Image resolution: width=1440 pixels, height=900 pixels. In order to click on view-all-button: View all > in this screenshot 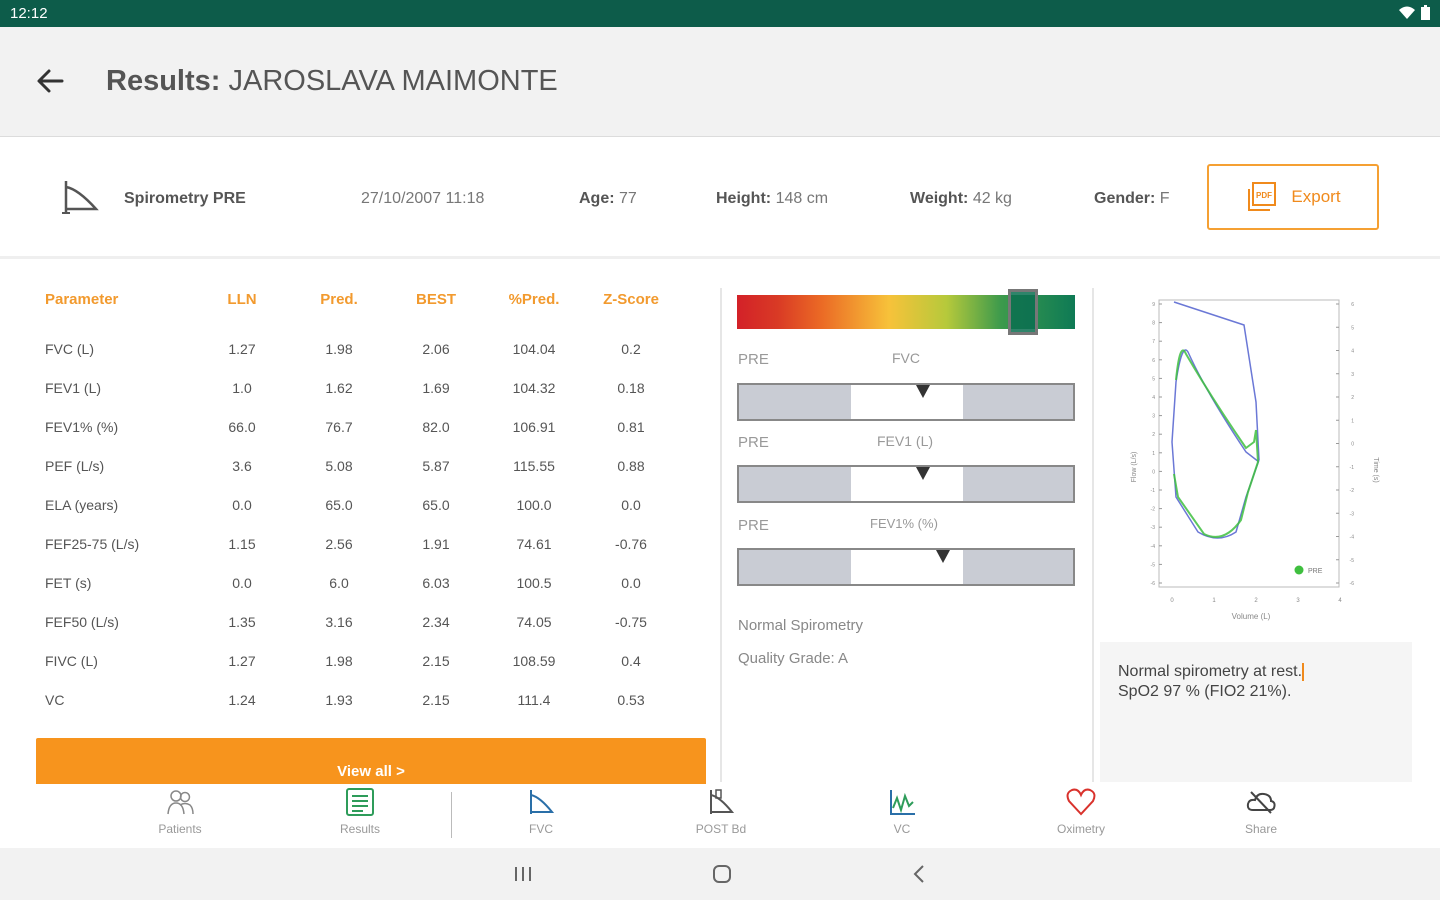, I will do `click(371, 761)`.